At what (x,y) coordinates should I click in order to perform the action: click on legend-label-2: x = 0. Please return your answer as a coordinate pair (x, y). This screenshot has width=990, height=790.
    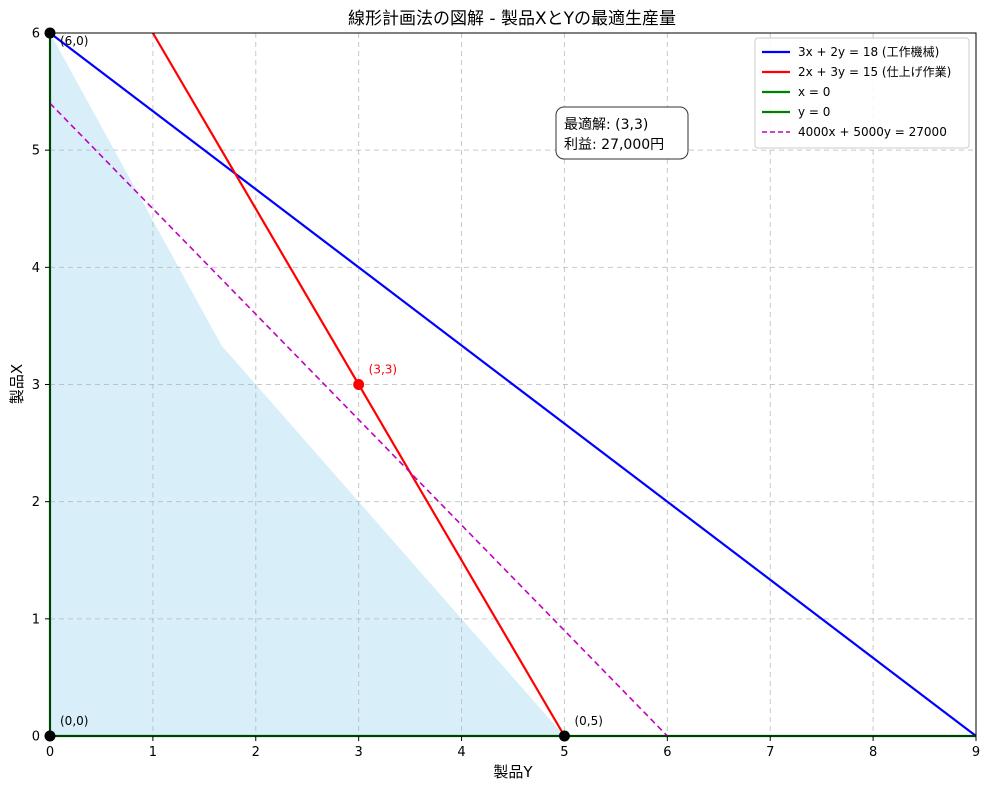
    Looking at the image, I should click on (814, 92).